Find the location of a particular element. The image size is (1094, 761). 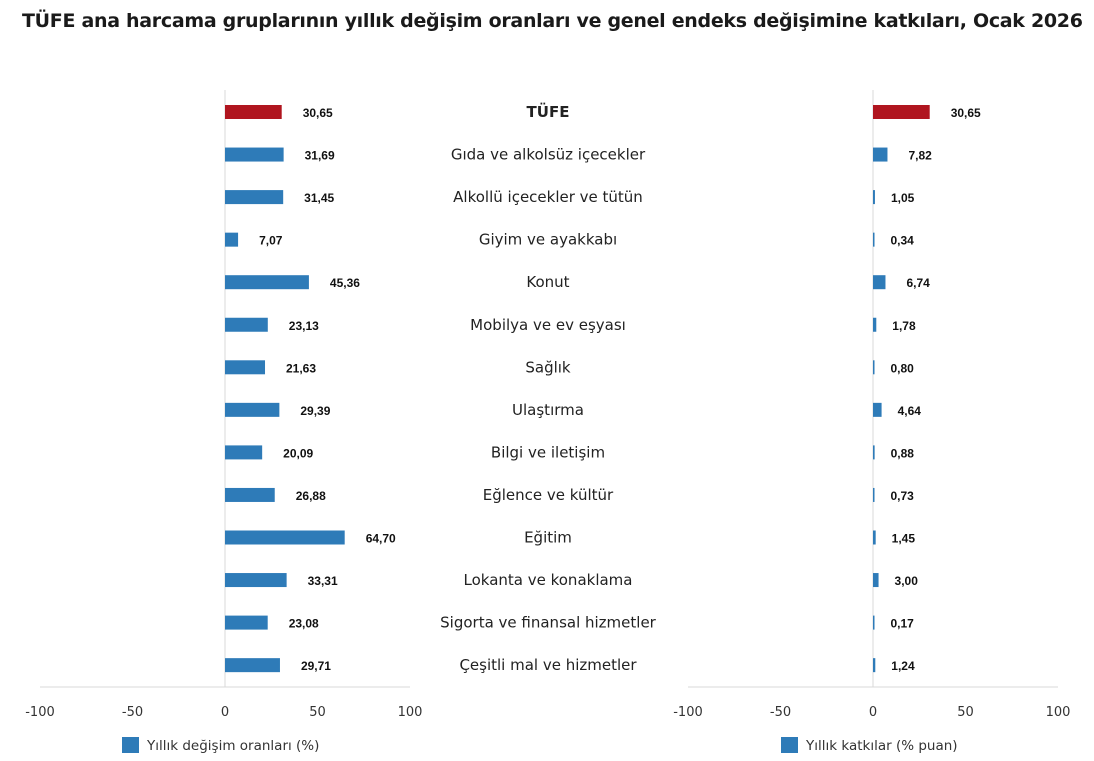

right-data-label: 0,34 is located at coordinates (903, 241).